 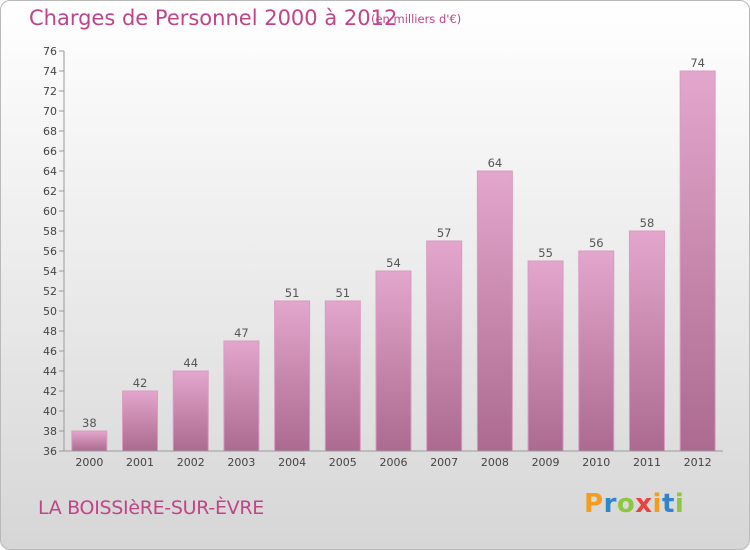 What do you see at coordinates (89, 423) in the screenshot?
I see `data-label: 38` at bounding box center [89, 423].